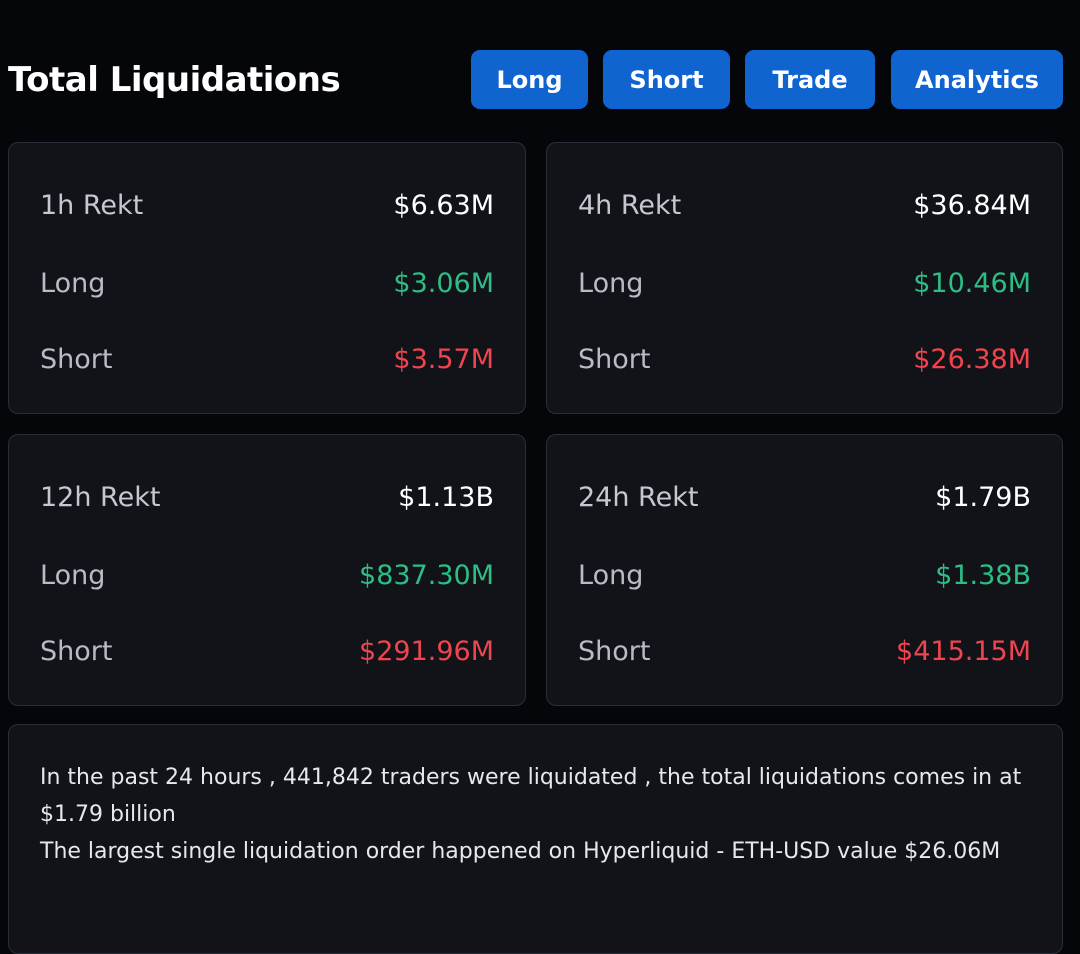 The width and height of the screenshot is (1080, 954). What do you see at coordinates (267, 205) in the screenshot?
I see `rekt-total-row: 1h Rekt $6.63M` at bounding box center [267, 205].